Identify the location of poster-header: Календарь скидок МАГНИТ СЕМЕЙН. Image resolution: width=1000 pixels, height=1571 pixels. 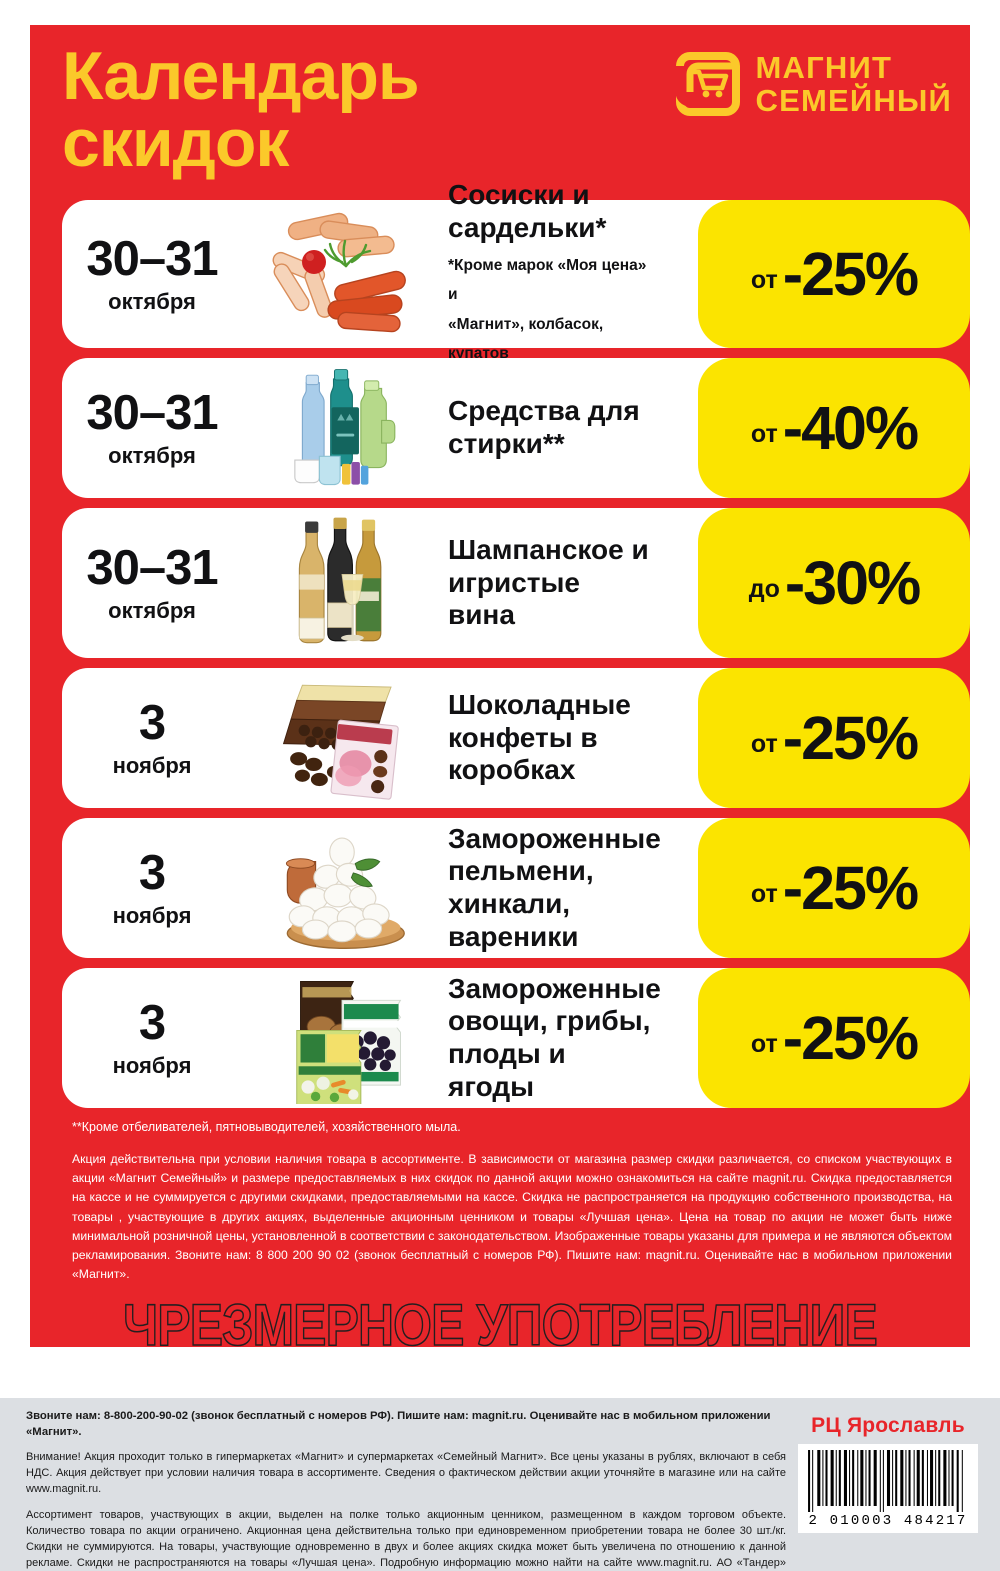
(500, 112).